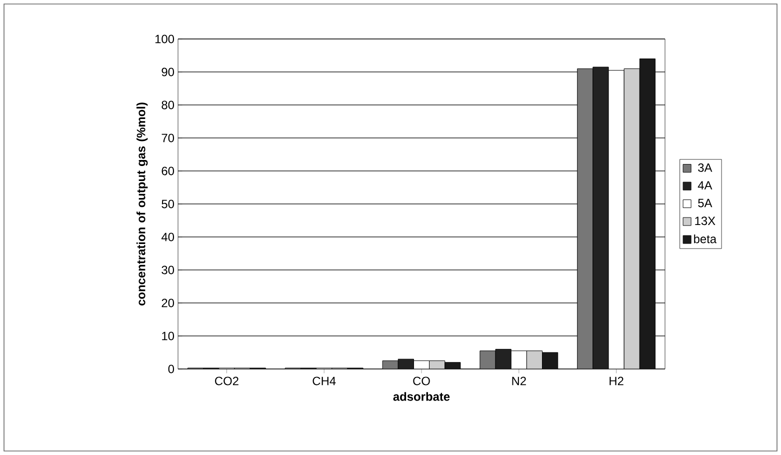  Describe the element at coordinates (164, 39) in the screenshot. I see `y-tick-label: 100` at that location.